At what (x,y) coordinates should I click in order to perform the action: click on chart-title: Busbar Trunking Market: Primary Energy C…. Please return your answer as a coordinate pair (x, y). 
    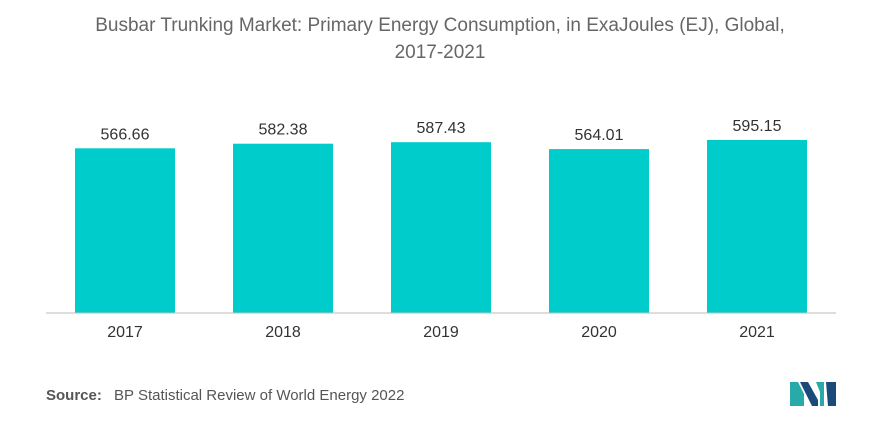
    Looking at the image, I should click on (440, 39).